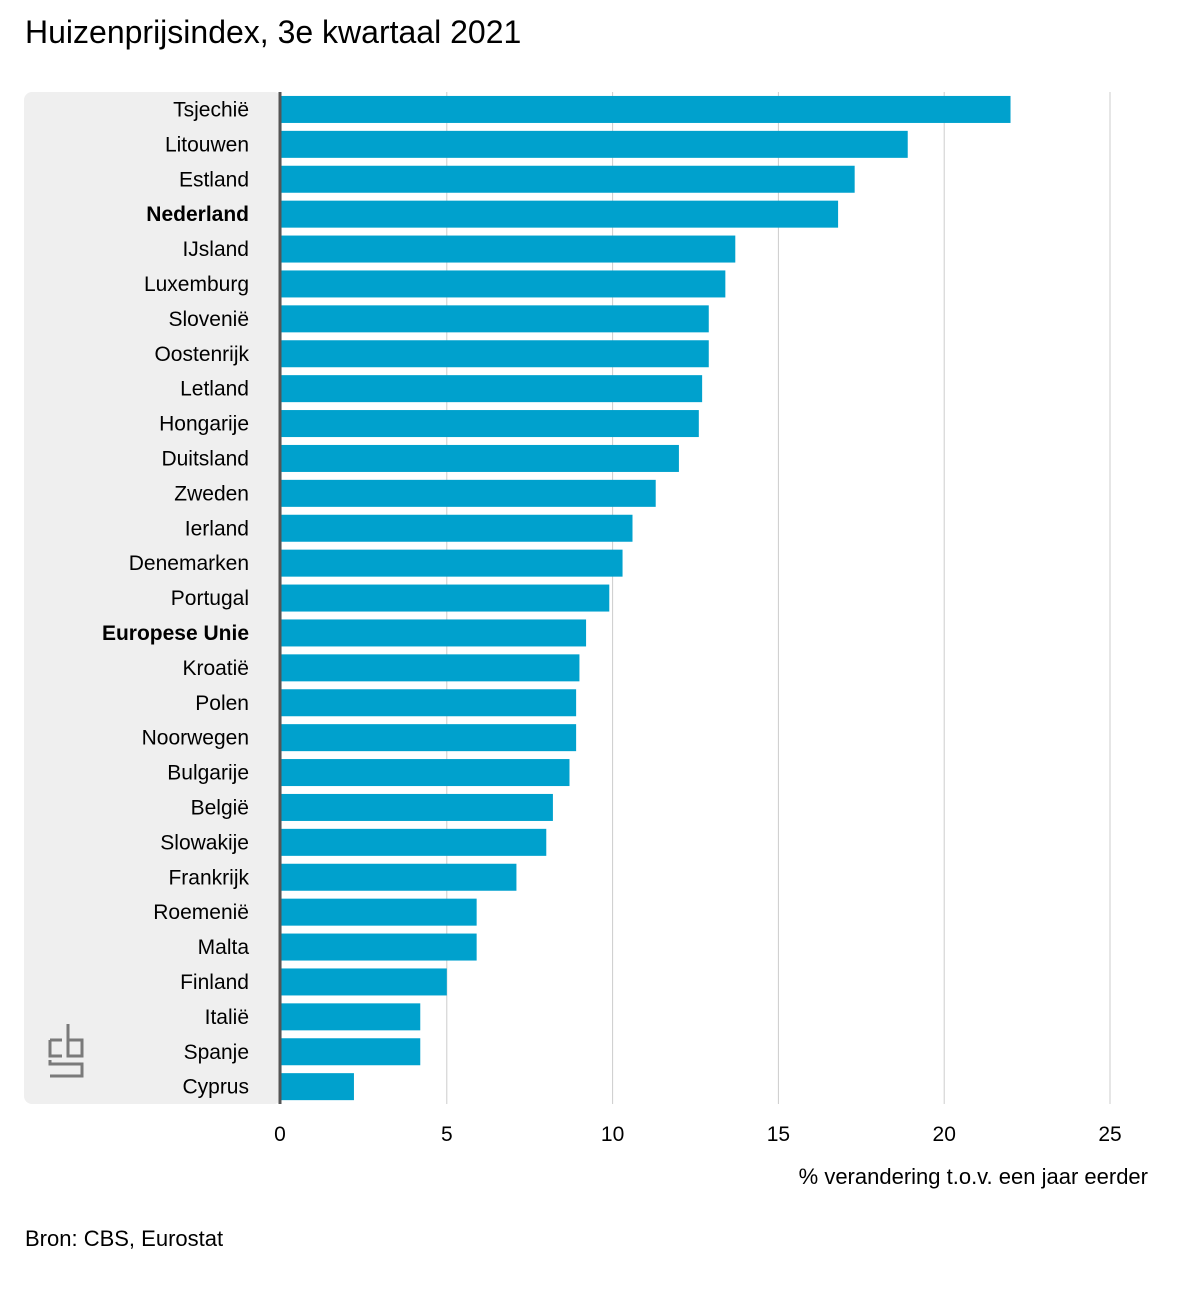 The height and width of the screenshot is (1300, 1200). What do you see at coordinates (612, 1134) in the screenshot?
I see `x-tick-label: 10` at bounding box center [612, 1134].